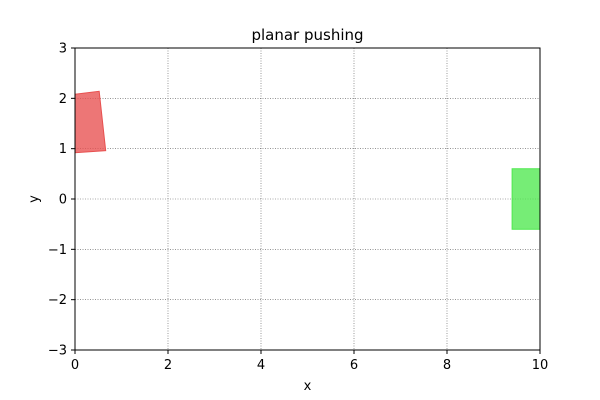  What do you see at coordinates (309, 361) in the screenshot?
I see `x-axis-ticks: 0 2 4 6 8 10` at bounding box center [309, 361].